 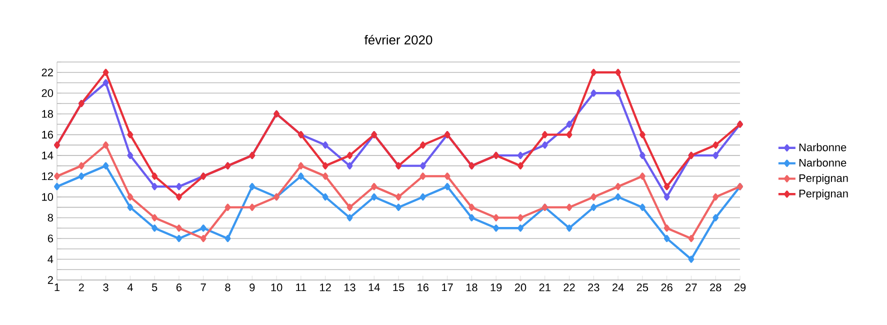 I want to click on legend-label: Narbonne, so click(x=822, y=147).